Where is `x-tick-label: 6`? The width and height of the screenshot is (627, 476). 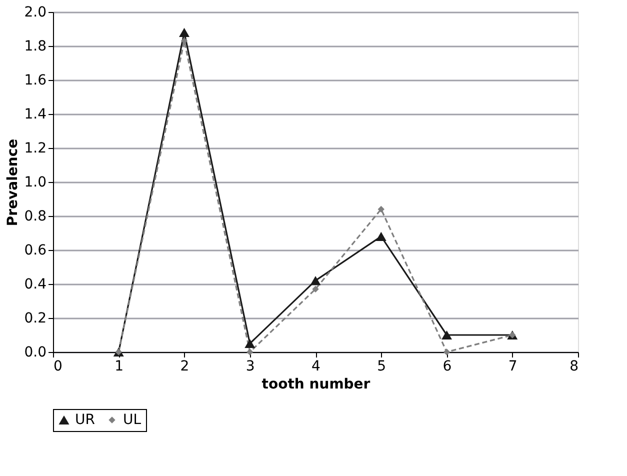 x-tick-label: 6 is located at coordinates (447, 366).